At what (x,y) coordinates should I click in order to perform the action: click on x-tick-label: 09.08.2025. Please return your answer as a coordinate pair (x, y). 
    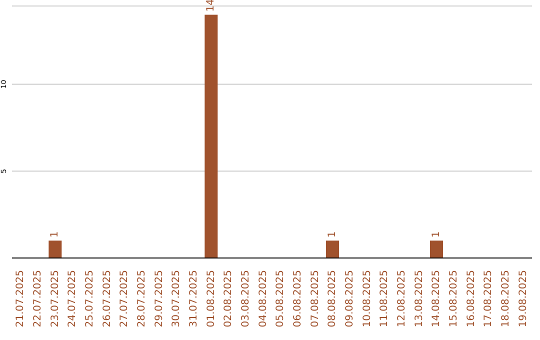
    Looking at the image, I should click on (350, 299).